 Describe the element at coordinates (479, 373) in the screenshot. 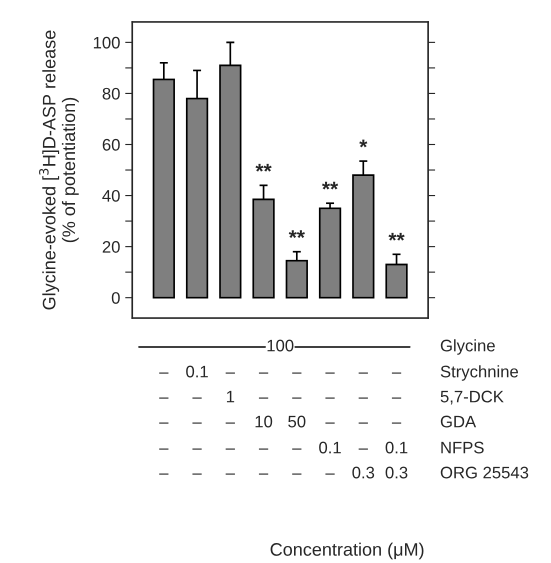

I see `text: Strychnine` at that location.